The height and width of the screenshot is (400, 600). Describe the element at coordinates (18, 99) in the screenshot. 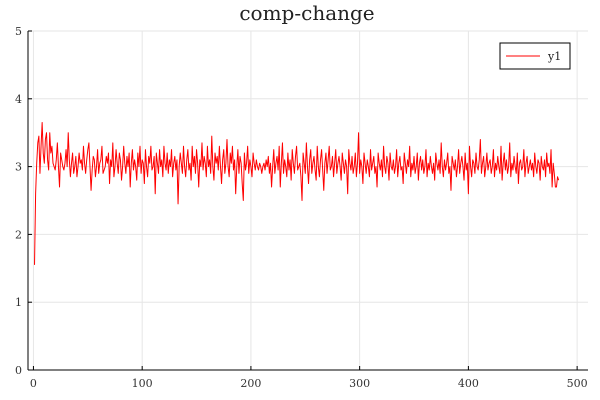

I see `y-tick-label-4: 4` at that location.